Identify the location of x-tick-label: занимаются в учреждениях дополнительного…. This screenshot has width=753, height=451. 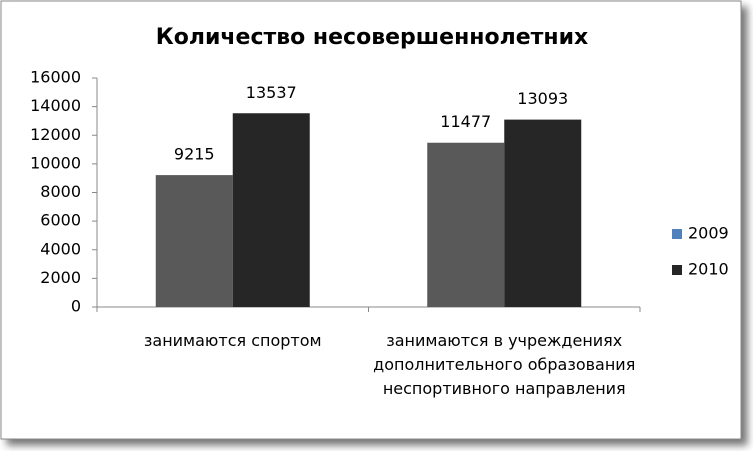
(504, 364).